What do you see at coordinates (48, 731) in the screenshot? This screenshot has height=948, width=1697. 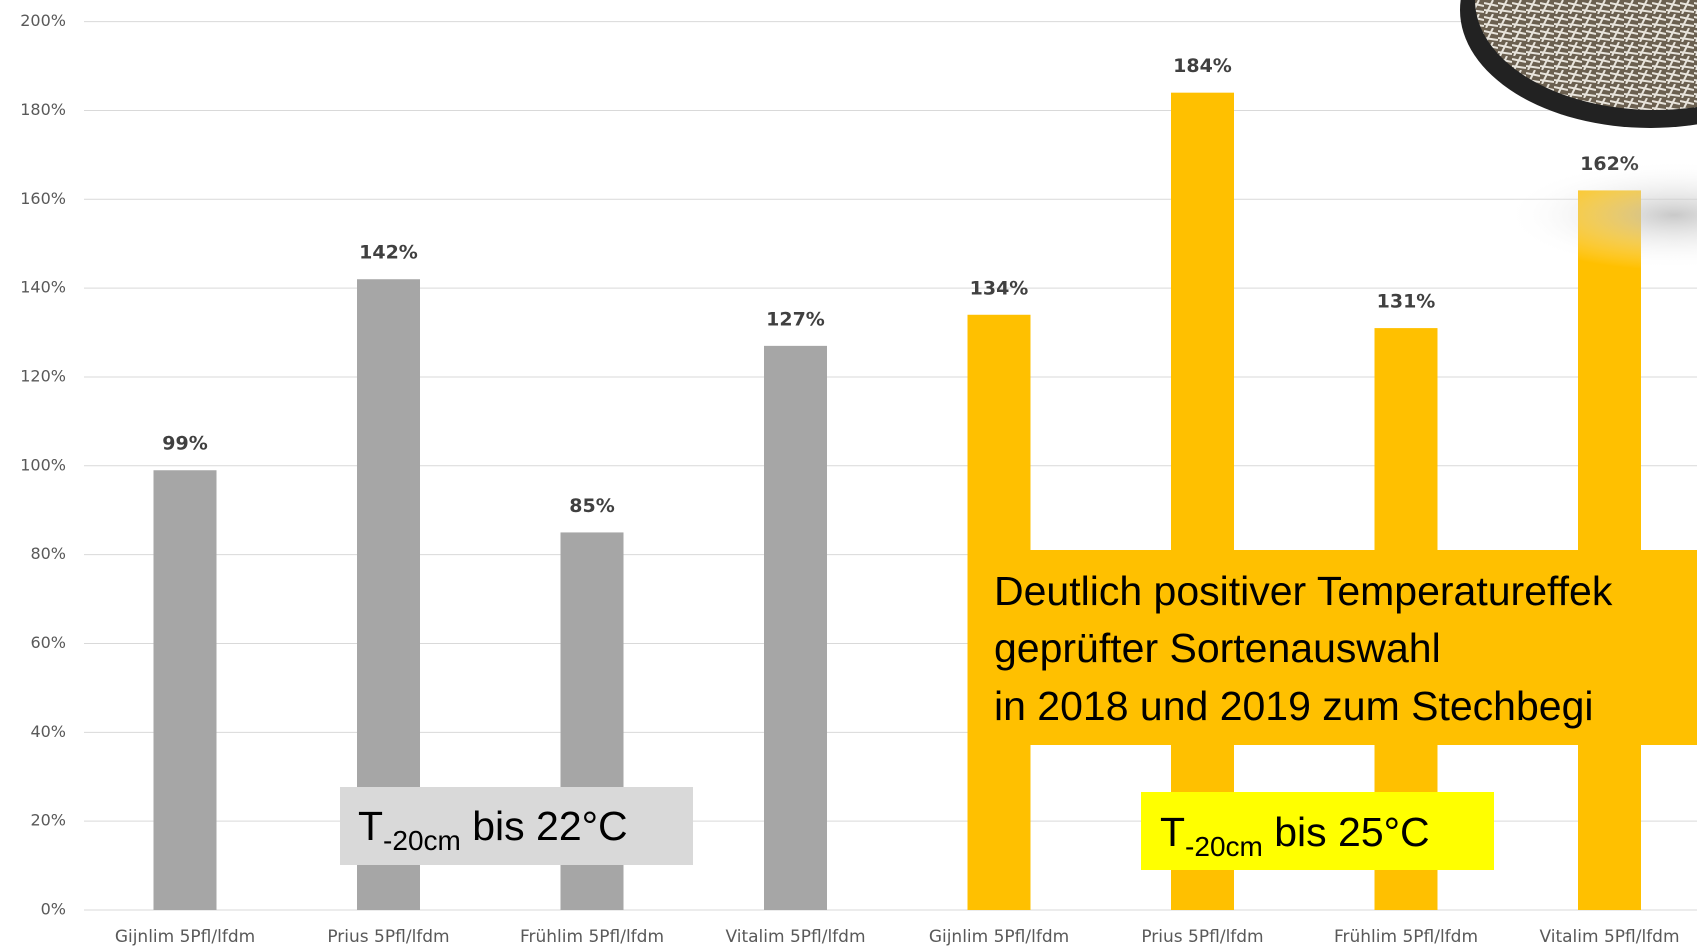 I see `y-tick-label: 40%` at bounding box center [48, 731].